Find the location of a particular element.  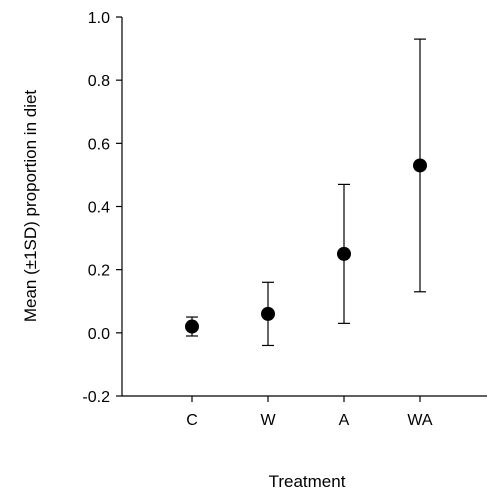

x-ticks: C W A WA is located at coordinates (309, 412).